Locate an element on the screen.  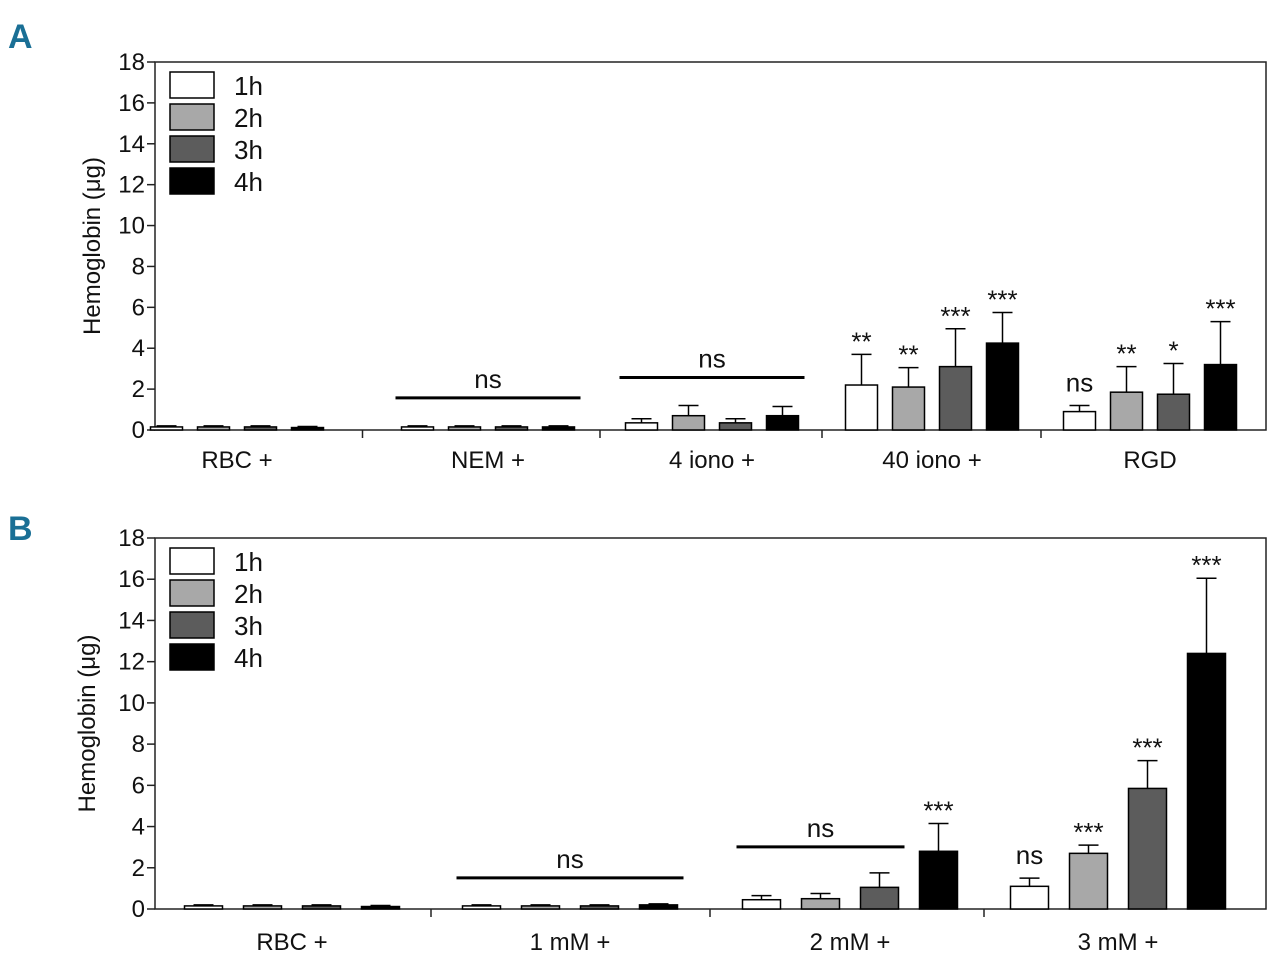
panel-label-a: A is located at coordinates (20, 37).